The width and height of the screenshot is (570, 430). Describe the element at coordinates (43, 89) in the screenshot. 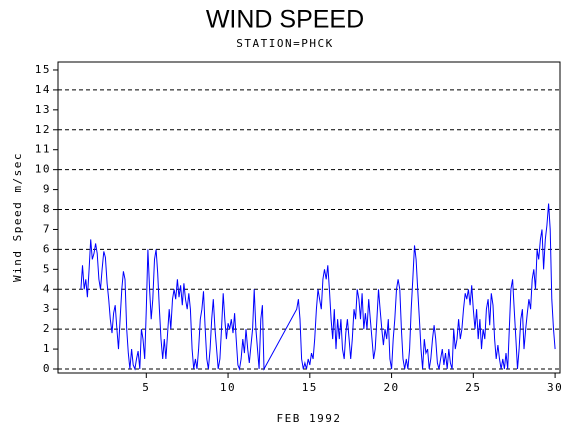

I see `y-tick-label: 14` at that location.